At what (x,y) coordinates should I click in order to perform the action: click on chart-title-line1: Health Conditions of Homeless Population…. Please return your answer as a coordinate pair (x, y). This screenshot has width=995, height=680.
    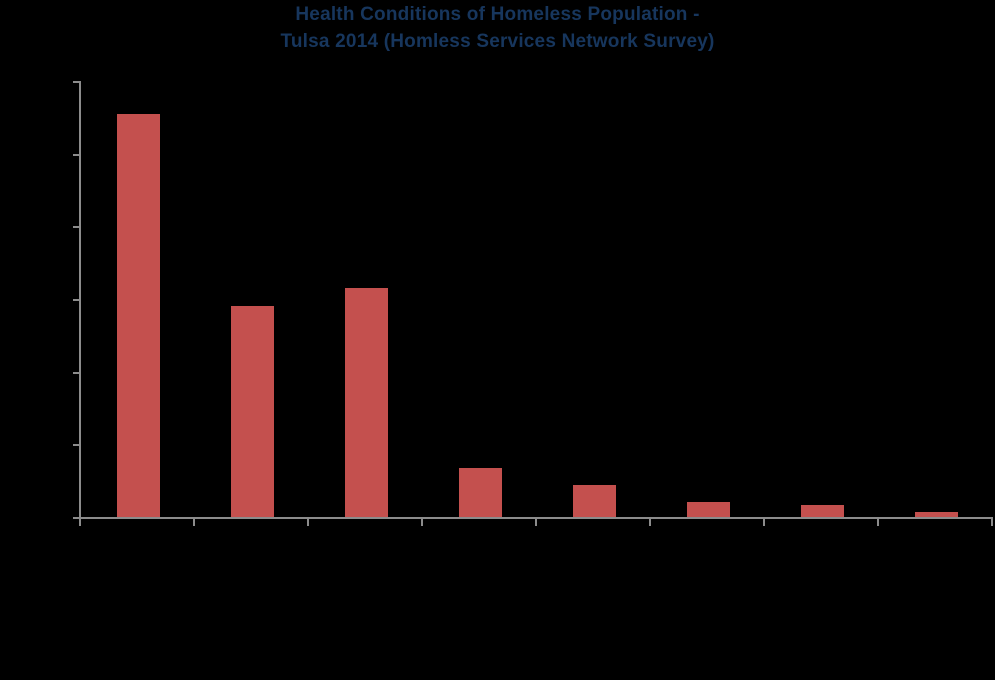
    Looking at the image, I should click on (497, 14).